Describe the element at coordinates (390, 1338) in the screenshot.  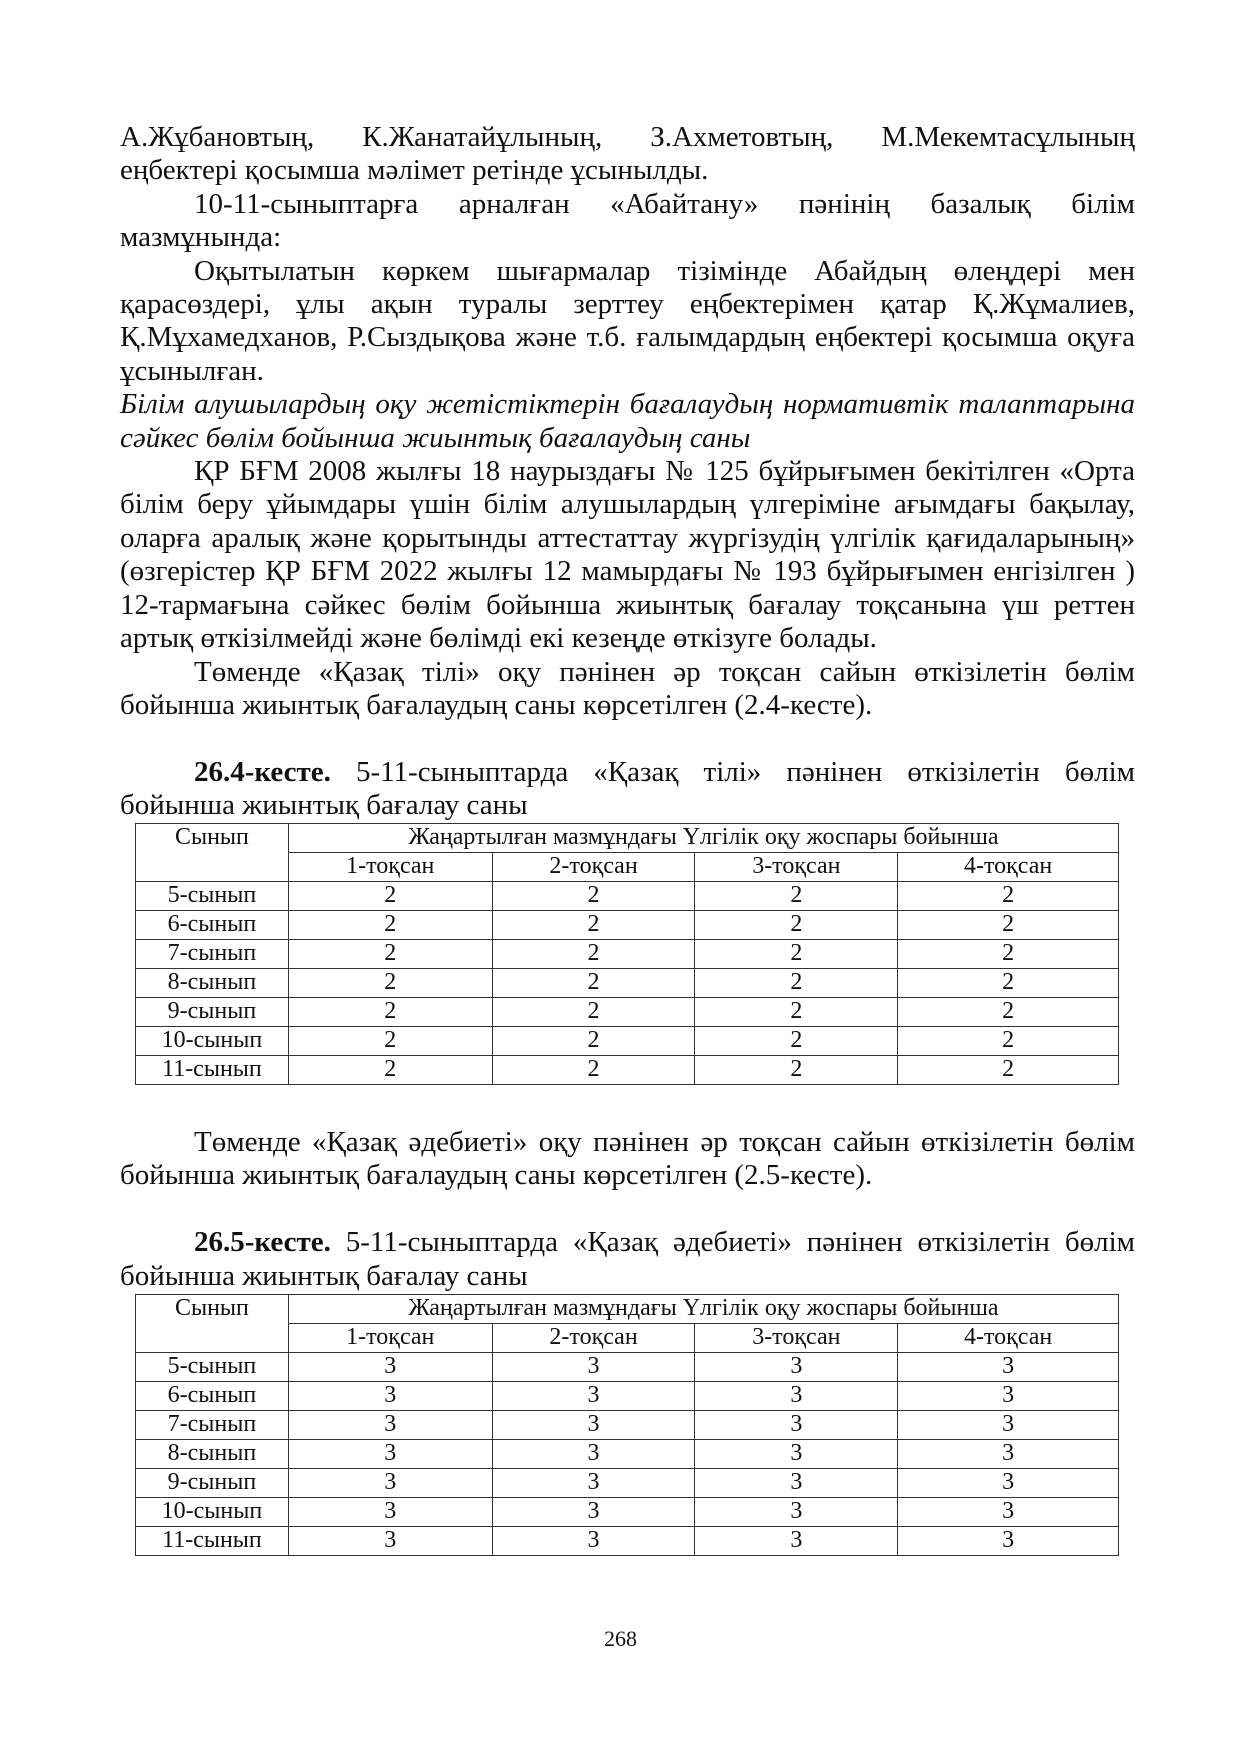
I see `quarter-header: 1-тоқсан` at that location.